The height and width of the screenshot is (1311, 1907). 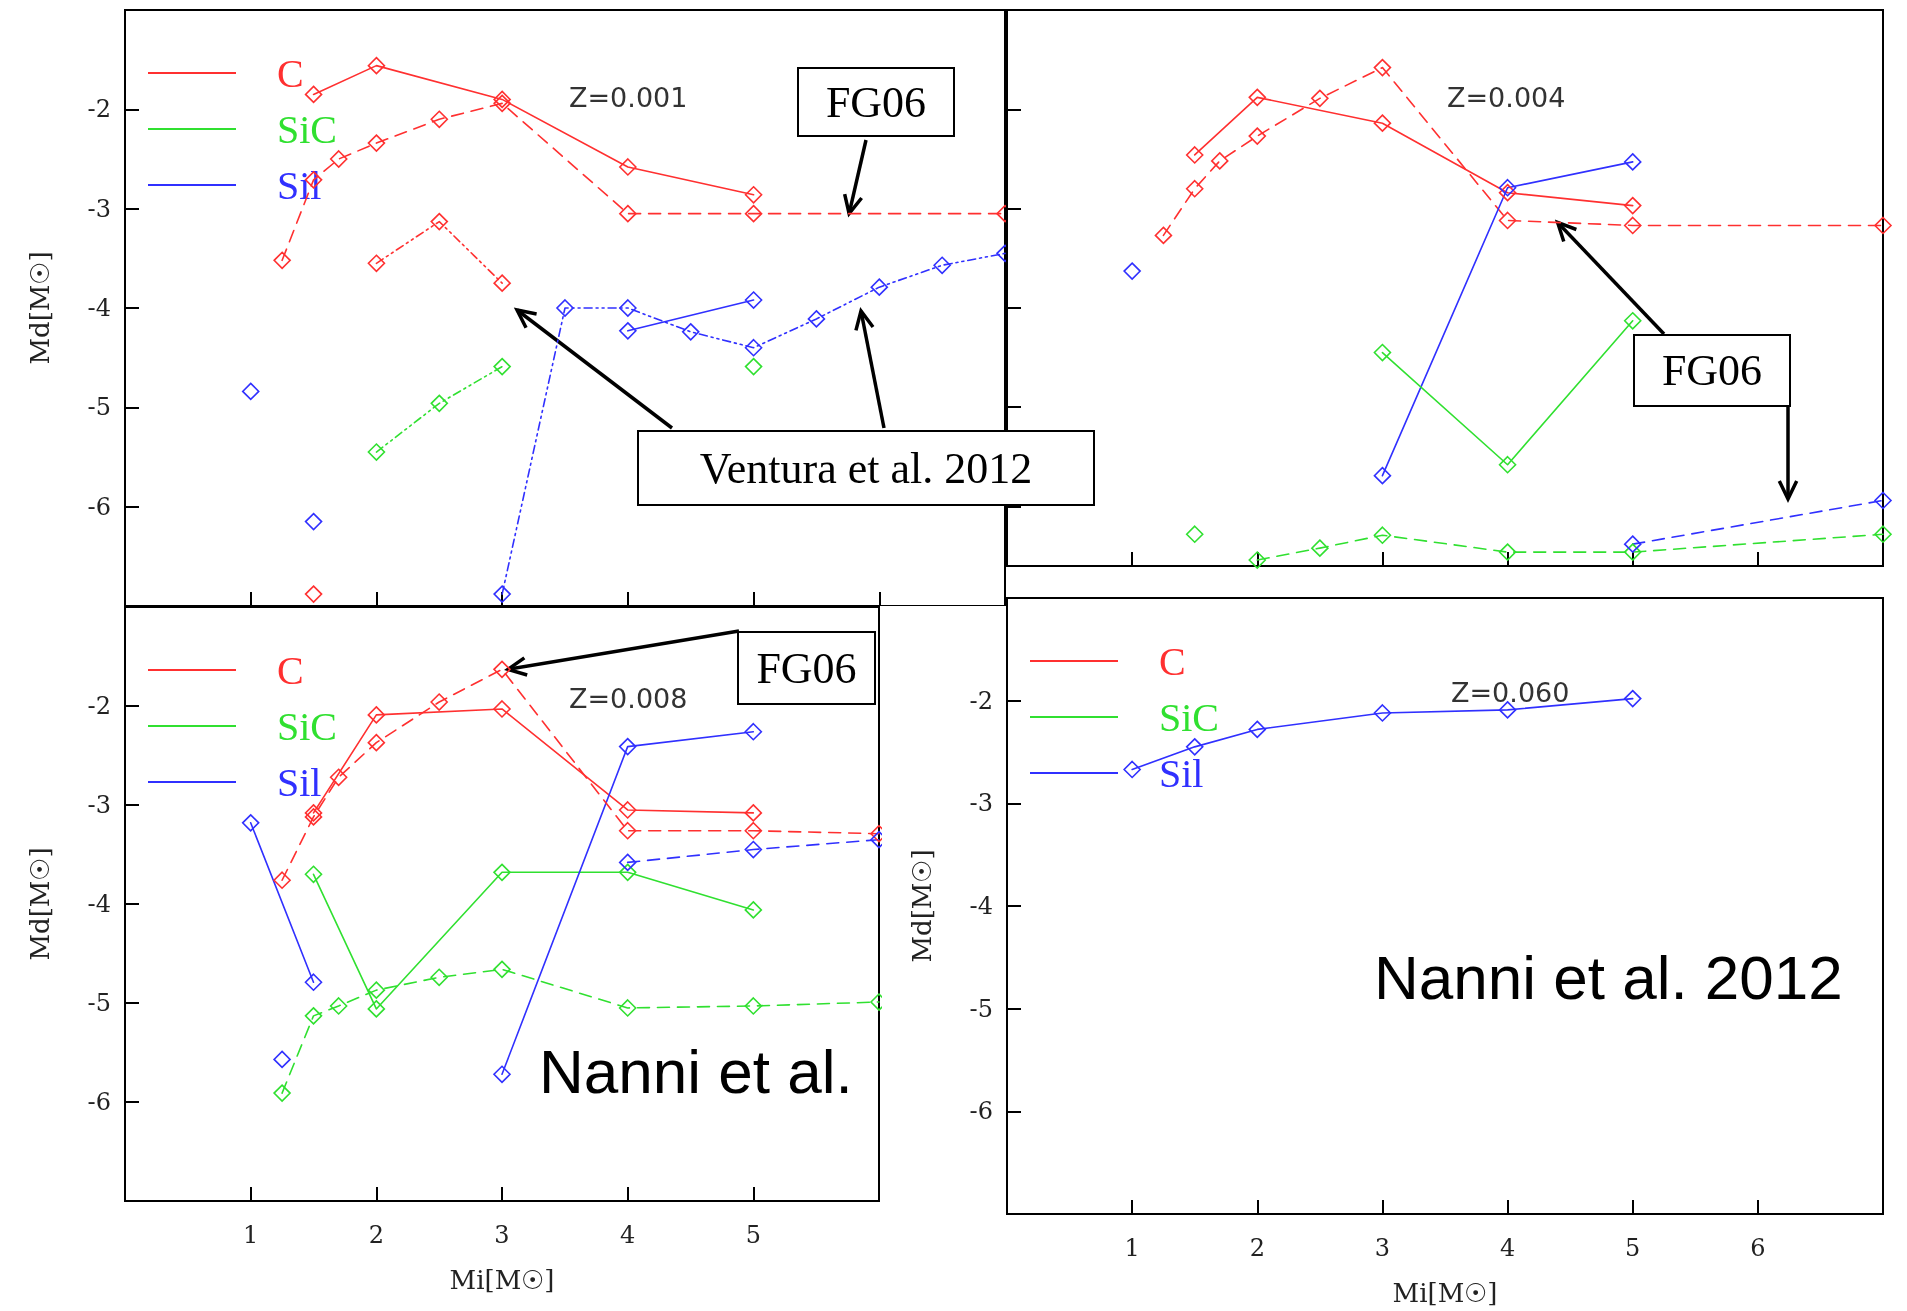 I want to click on x-tick-label: 2, so click(x=1257, y=1248).